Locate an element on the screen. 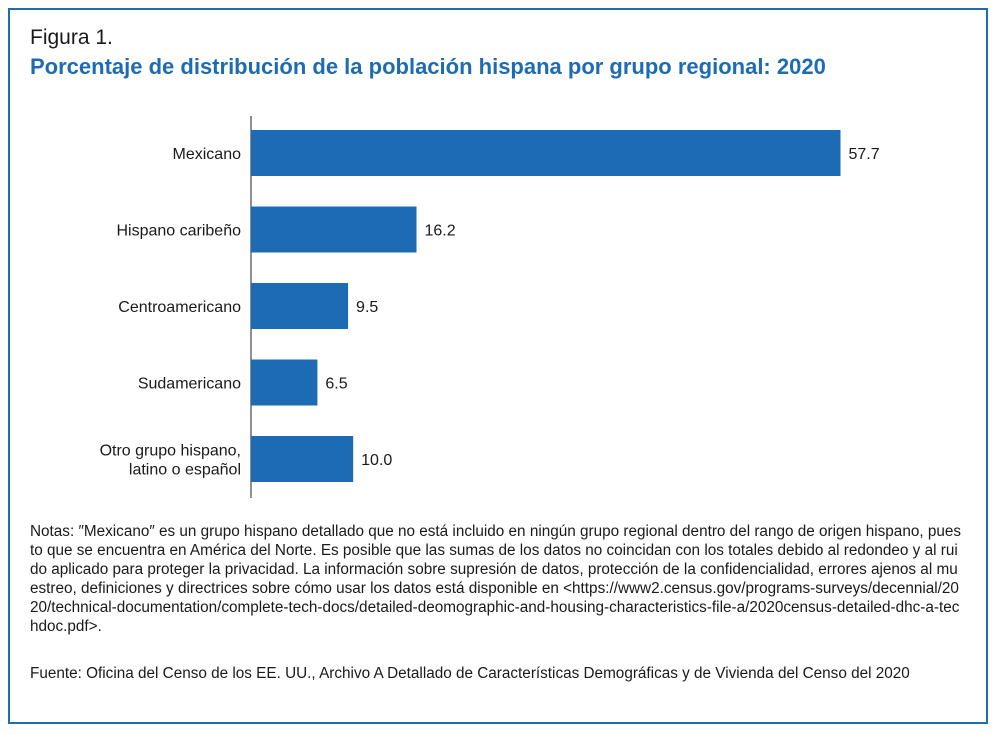 Image resolution: width=1000 pixels, height=735 pixels. value-label: 57.7 is located at coordinates (864, 154).